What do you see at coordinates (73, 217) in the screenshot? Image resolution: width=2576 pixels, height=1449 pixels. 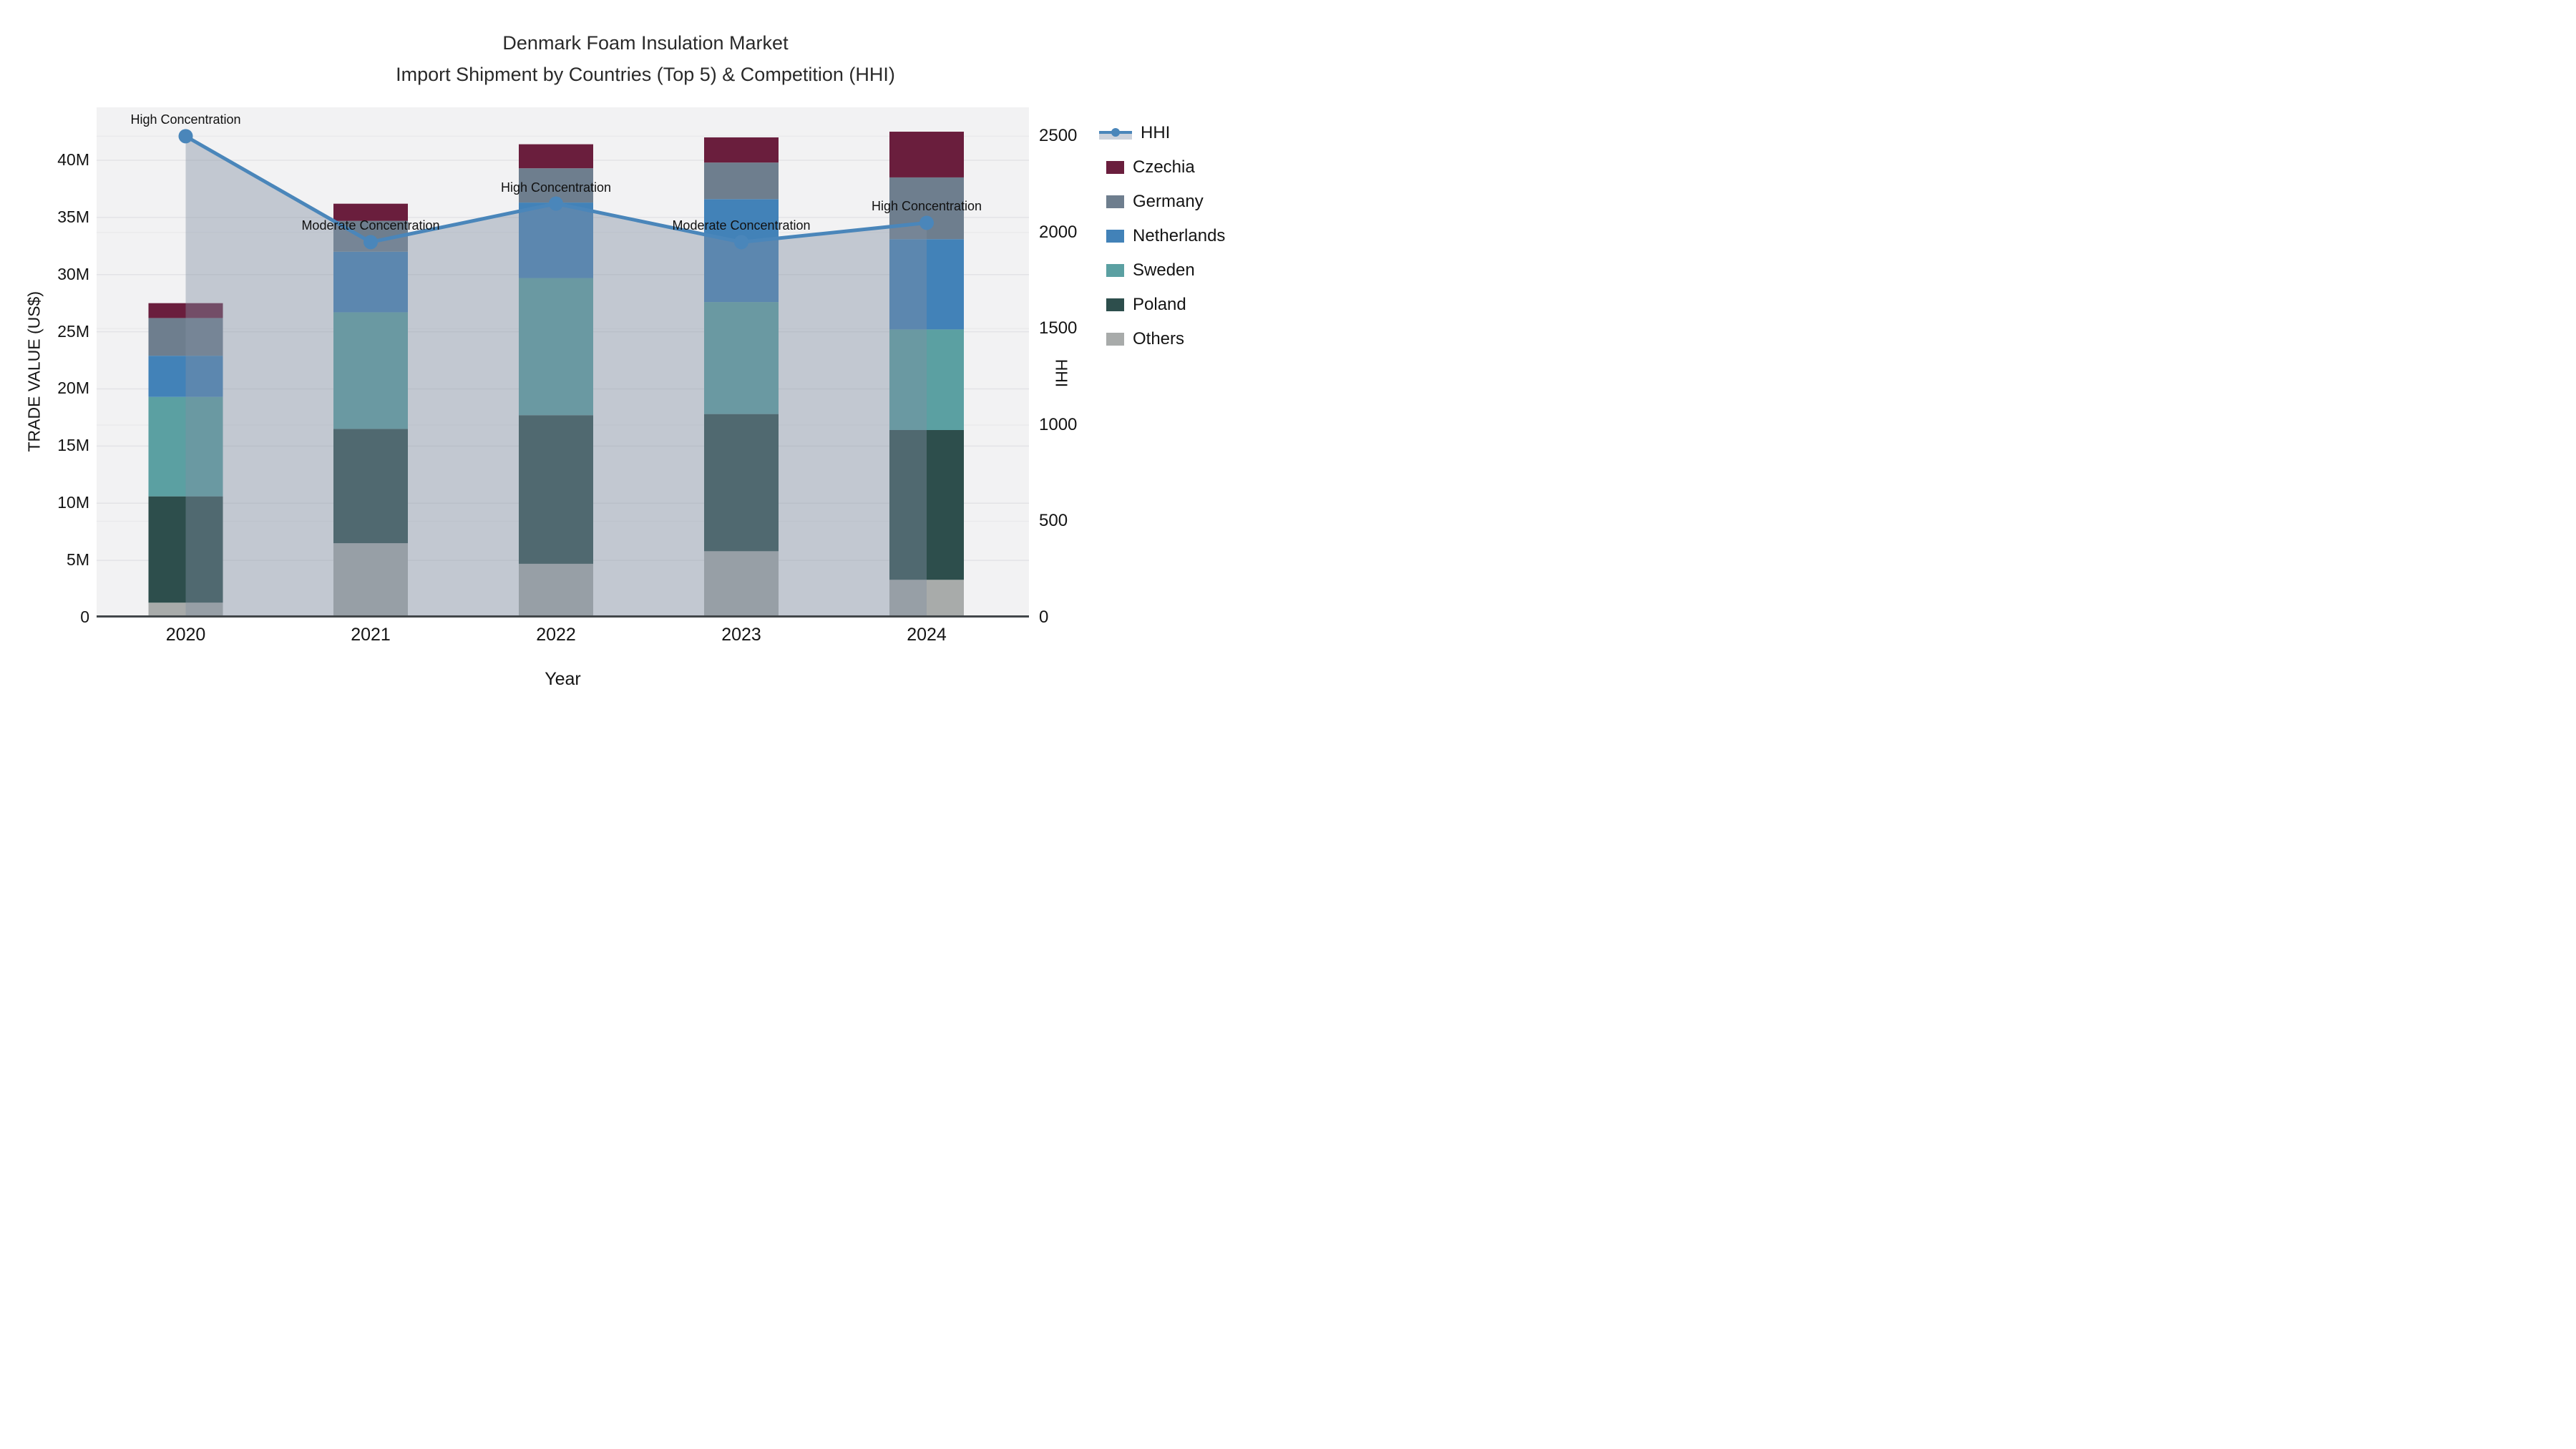 I see `y-tick-35M: 35M` at bounding box center [73, 217].